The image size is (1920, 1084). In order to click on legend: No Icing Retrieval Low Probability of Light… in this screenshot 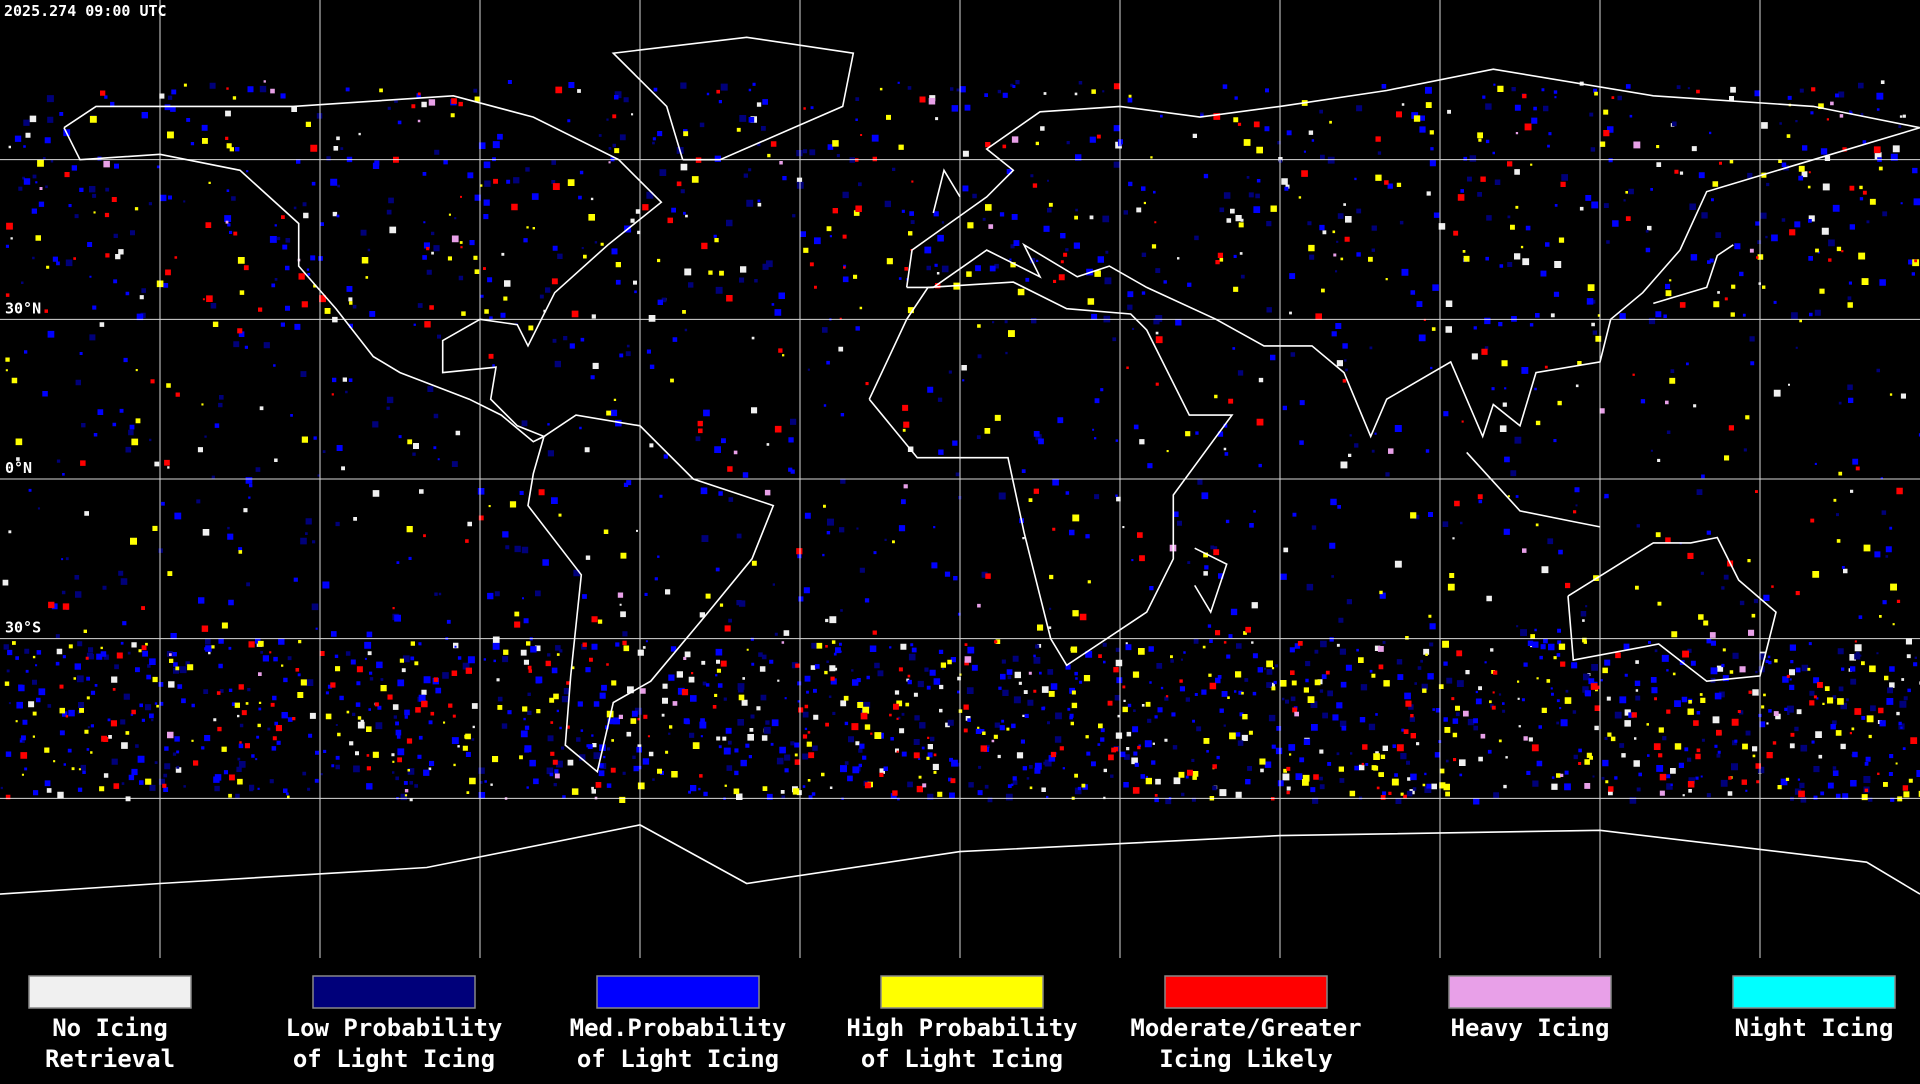, I will do `click(962, 1024)`.